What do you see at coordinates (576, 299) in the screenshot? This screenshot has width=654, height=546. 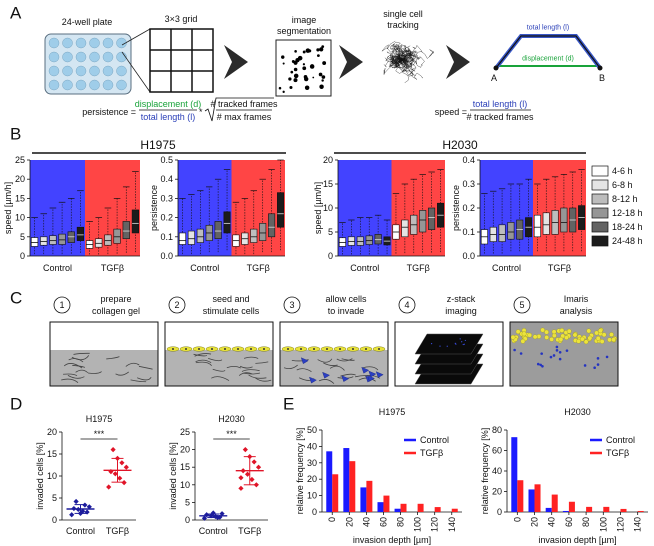 I see `step-label: Imaris` at bounding box center [576, 299].